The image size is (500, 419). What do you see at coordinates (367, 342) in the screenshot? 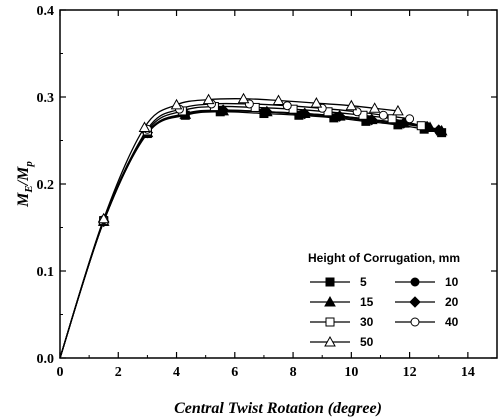
I see `legend-label-50: 50` at bounding box center [367, 342].